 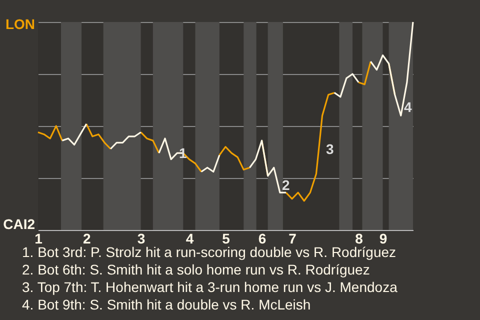 I want to click on text: LON, so click(x=20, y=24).